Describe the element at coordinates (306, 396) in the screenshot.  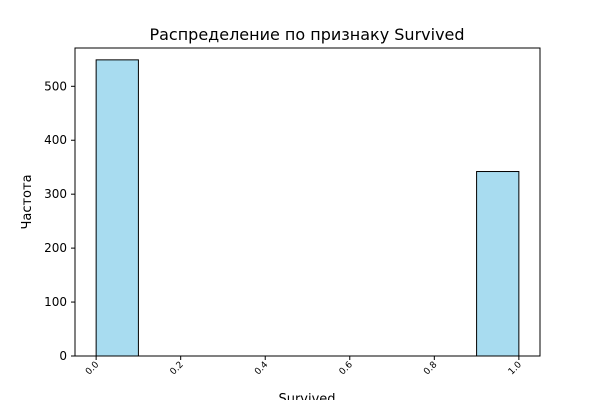
I see `x-axis-label: Survived` at that location.